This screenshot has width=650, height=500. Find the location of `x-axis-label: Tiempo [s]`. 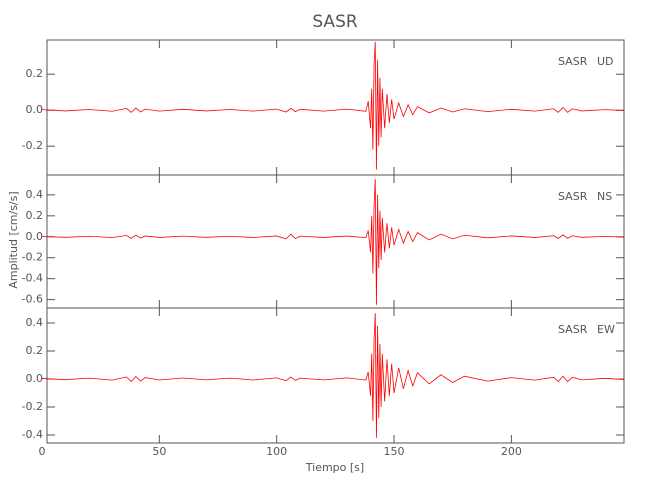

x-axis-label: Tiempo [s] is located at coordinates (334, 467).